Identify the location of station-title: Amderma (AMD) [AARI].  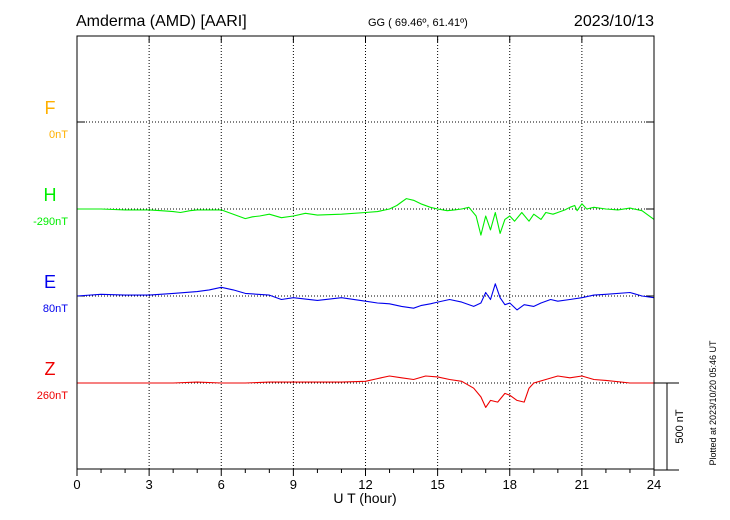
(161, 21).